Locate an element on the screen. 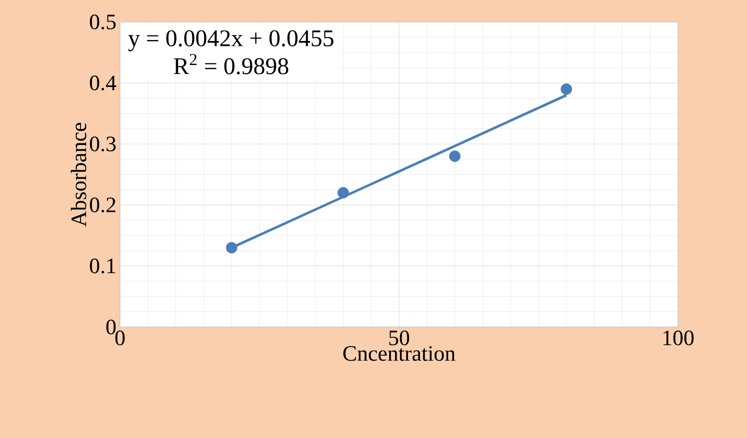 This screenshot has width=747, height=438. x-axis-title: Cncentration is located at coordinates (399, 353).